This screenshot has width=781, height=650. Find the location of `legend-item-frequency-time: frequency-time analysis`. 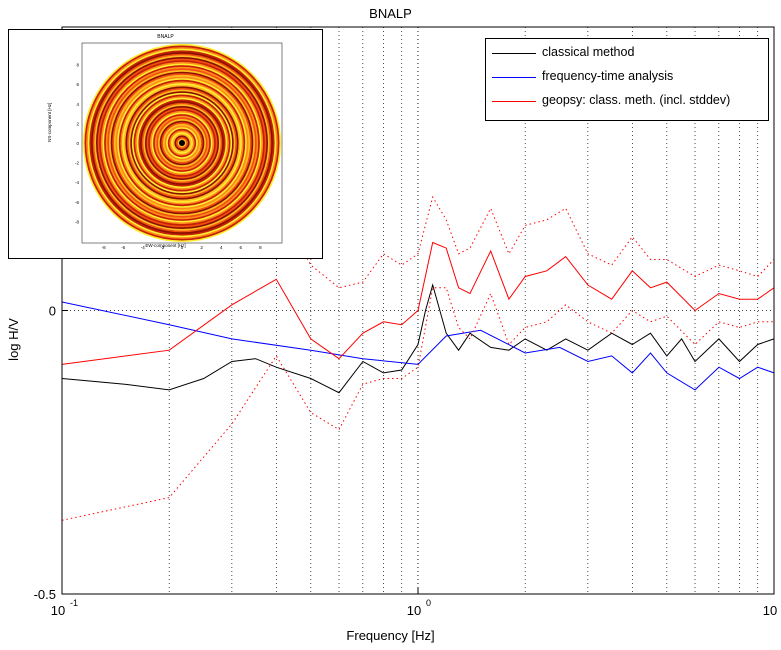

legend-item-frequency-time: frequency-time analysis is located at coordinates (627, 78).